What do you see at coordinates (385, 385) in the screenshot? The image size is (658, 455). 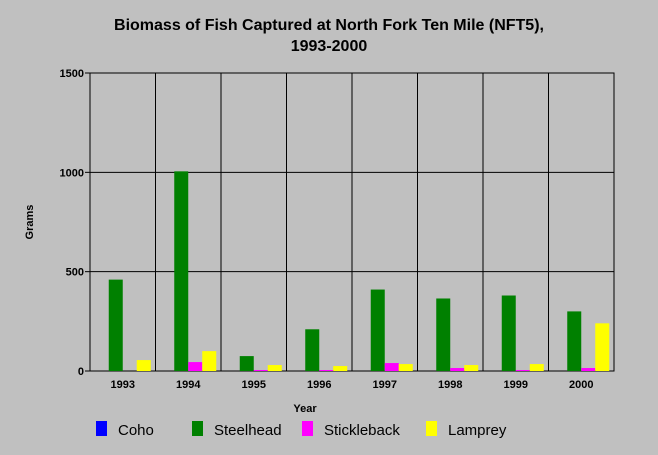 I see `x-tick-label: 1997` at bounding box center [385, 385].